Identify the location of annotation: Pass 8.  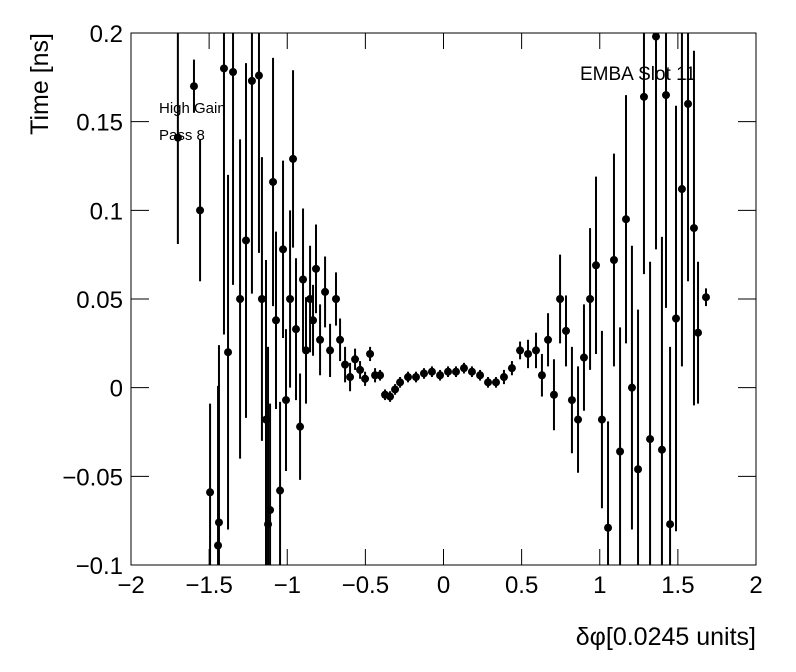
(182, 135).